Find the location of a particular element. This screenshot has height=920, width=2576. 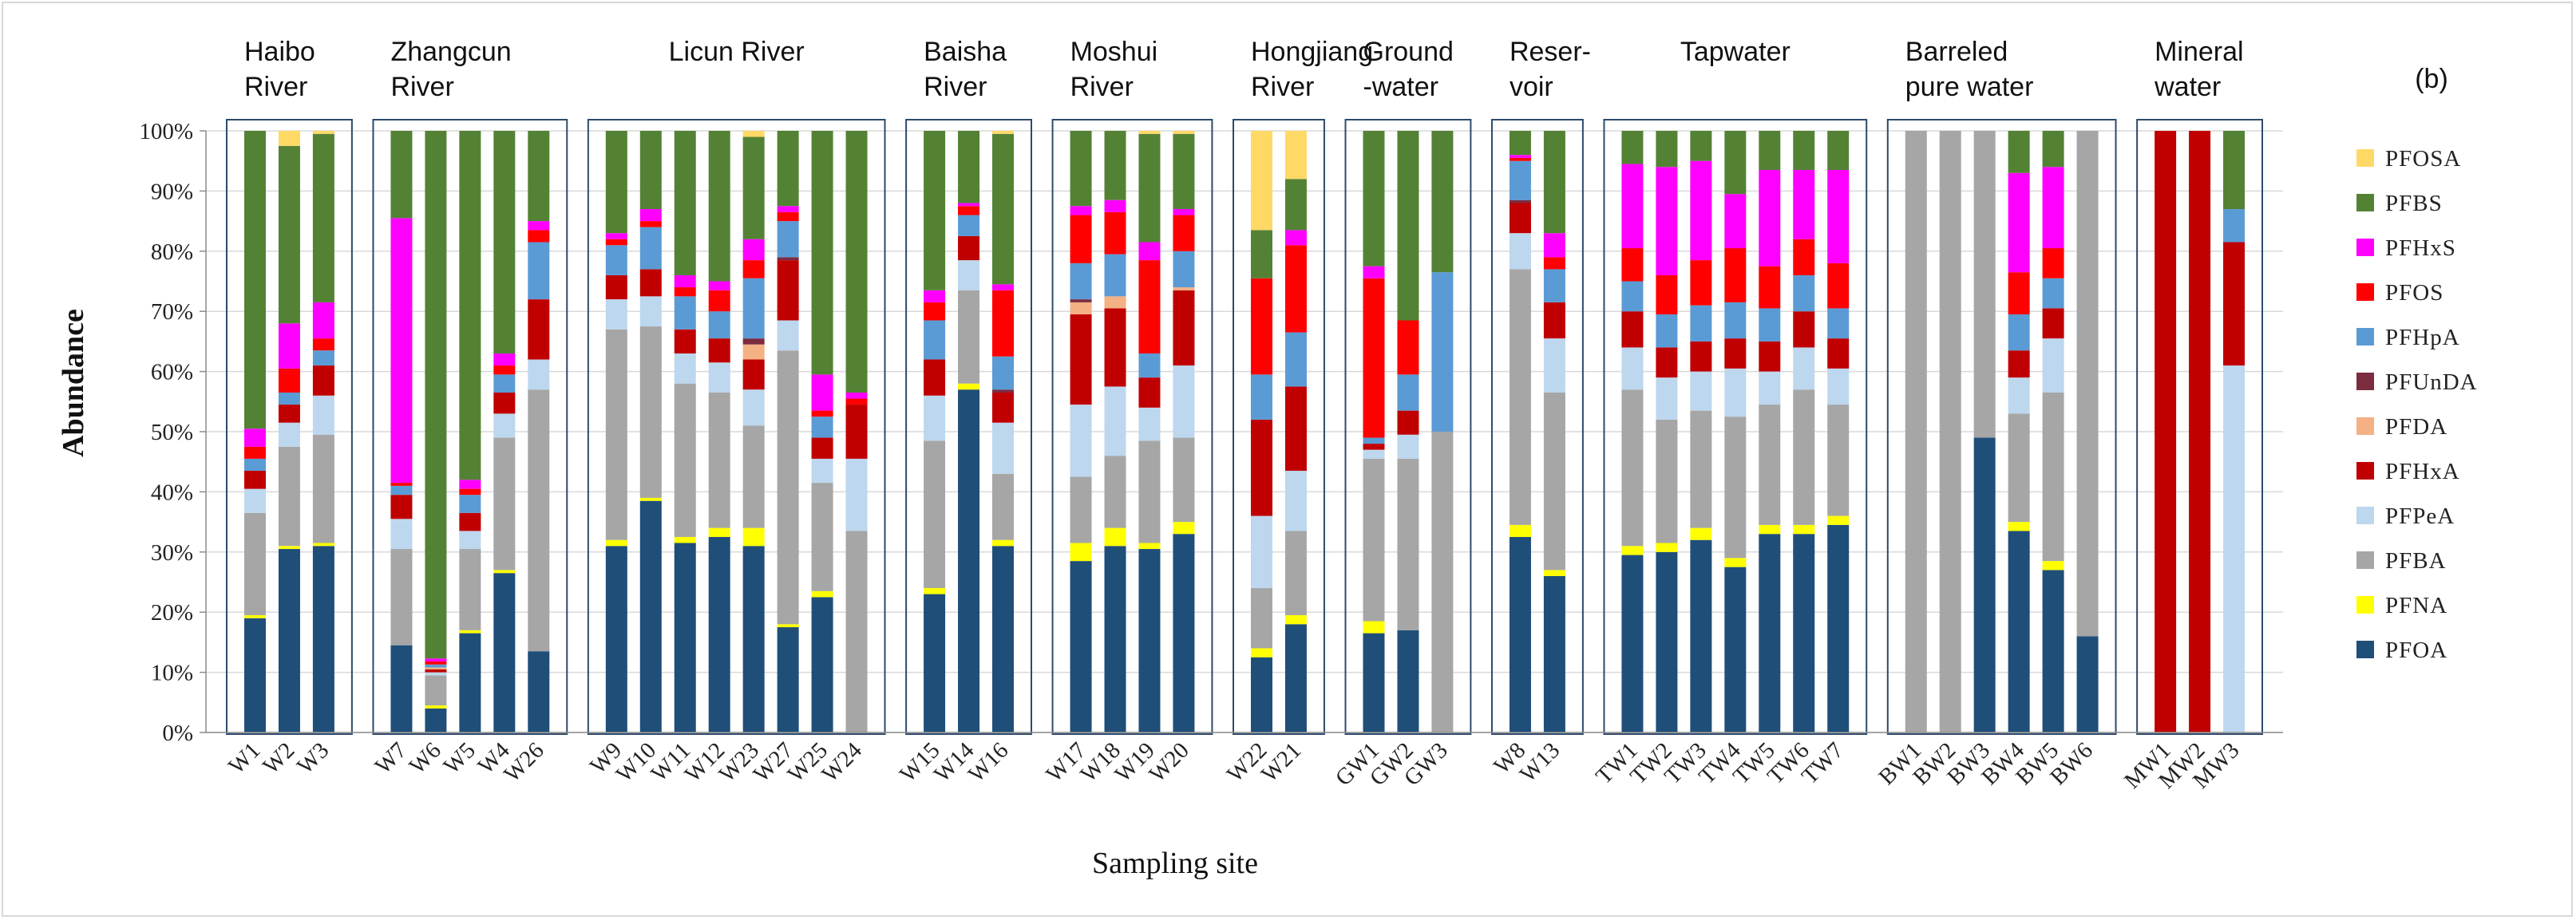

bar-segment-tw5-pfhpa is located at coordinates (1770, 325).